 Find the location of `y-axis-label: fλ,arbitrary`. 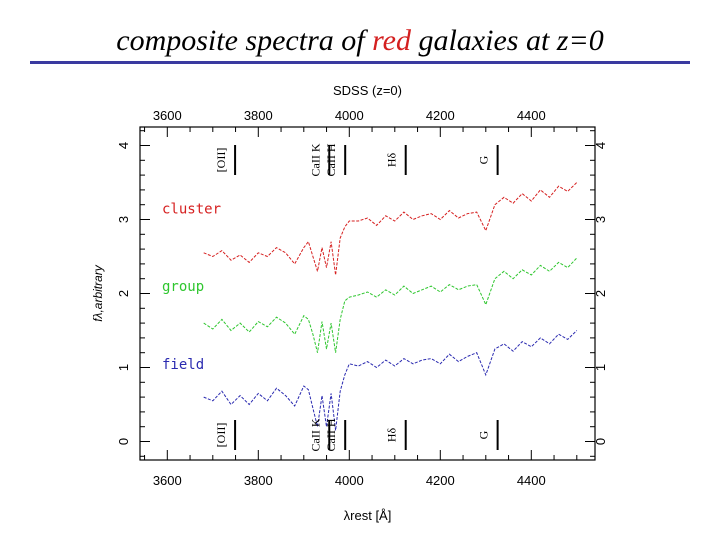

y-axis-label: fλ,arbitrary is located at coordinates (98, 293).